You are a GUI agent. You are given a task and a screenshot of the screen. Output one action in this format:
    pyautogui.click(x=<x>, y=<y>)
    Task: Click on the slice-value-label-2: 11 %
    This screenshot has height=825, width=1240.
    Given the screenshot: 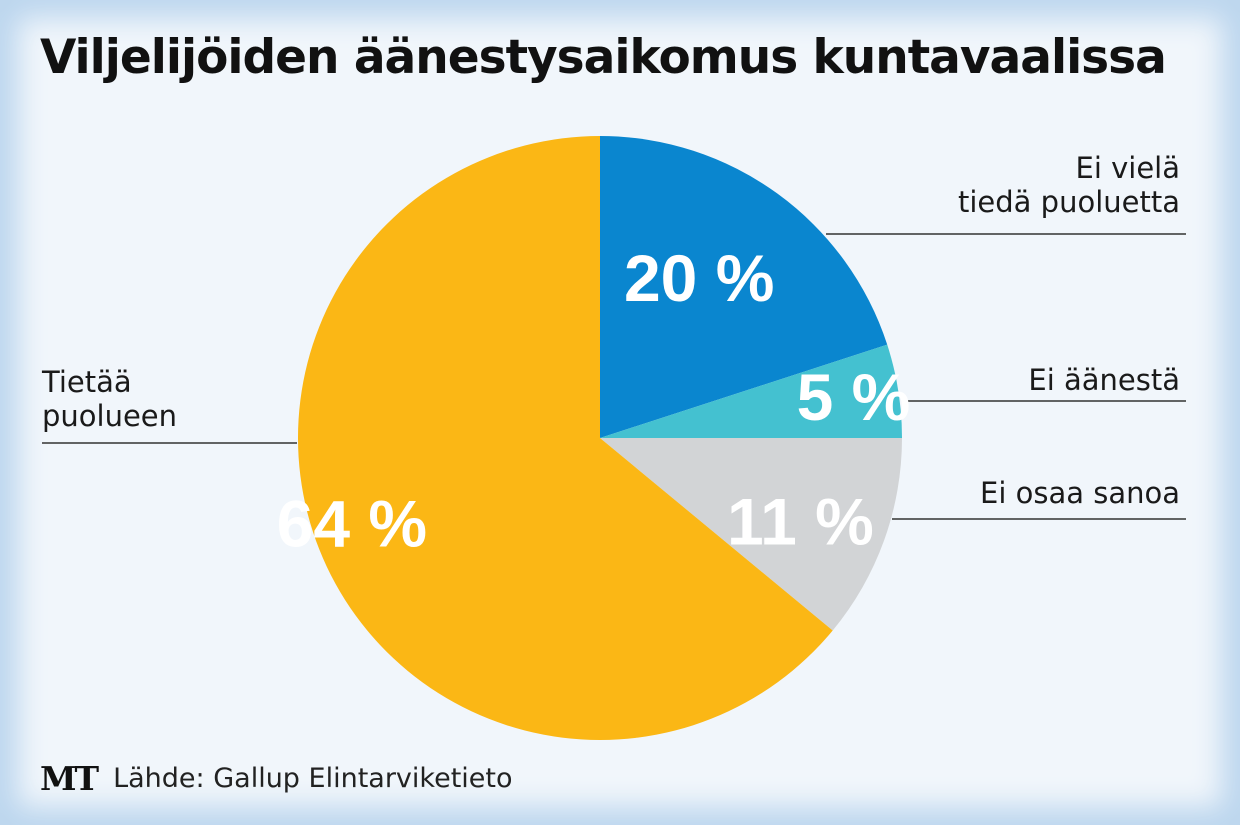 What is the action you would take?
    pyautogui.click(x=800, y=521)
    